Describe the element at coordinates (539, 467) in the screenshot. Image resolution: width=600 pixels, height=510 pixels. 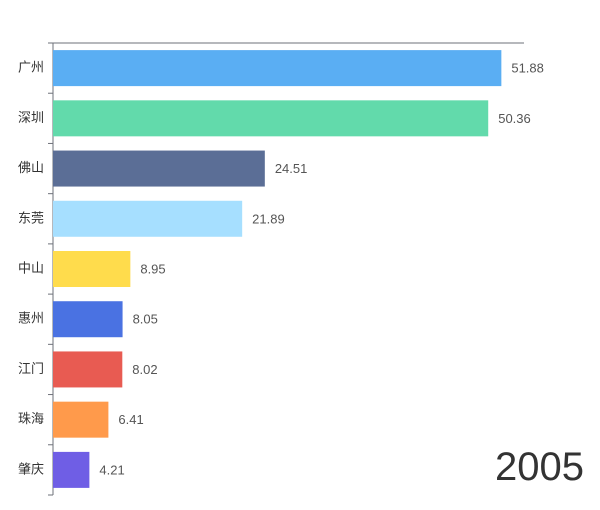
I see `year-label: 2005` at that location.